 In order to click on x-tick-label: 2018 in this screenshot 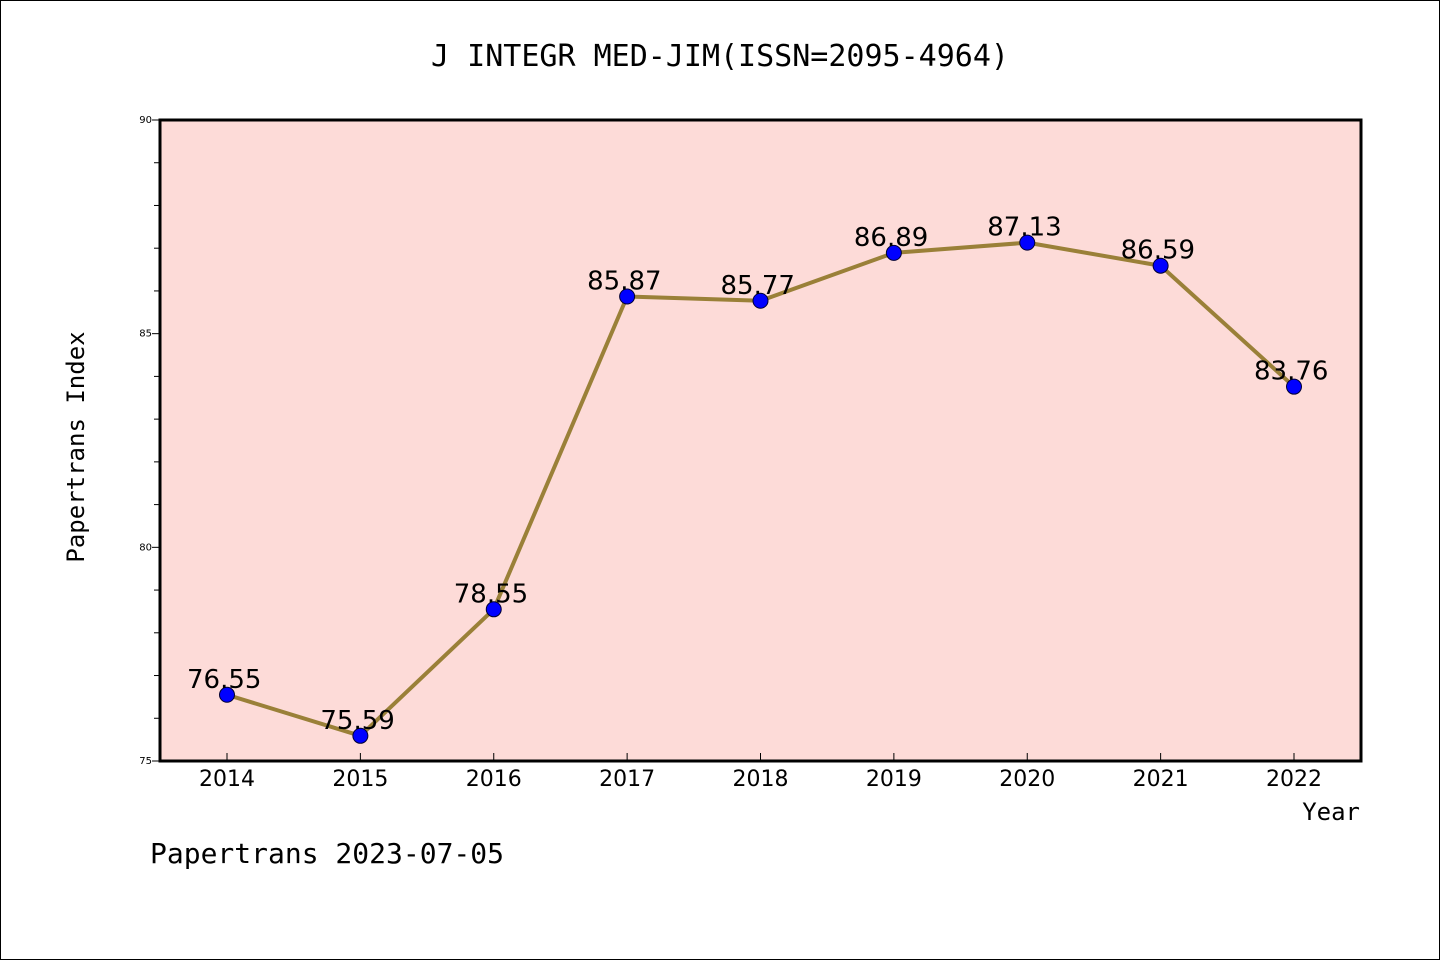, I will do `click(761, 779)`.